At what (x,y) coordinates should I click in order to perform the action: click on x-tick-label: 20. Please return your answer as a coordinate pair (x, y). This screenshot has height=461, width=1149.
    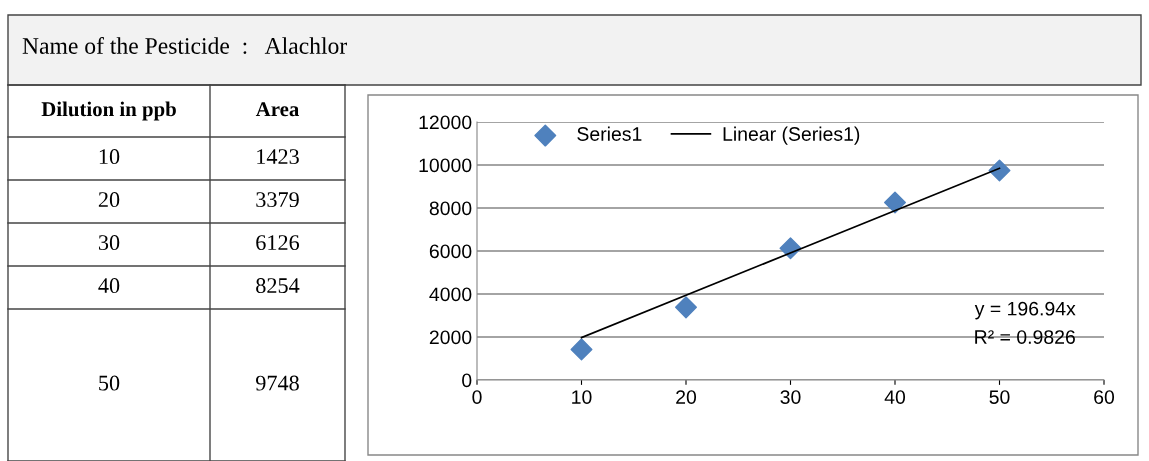
    Looking at the image, I should click on (686, 397).